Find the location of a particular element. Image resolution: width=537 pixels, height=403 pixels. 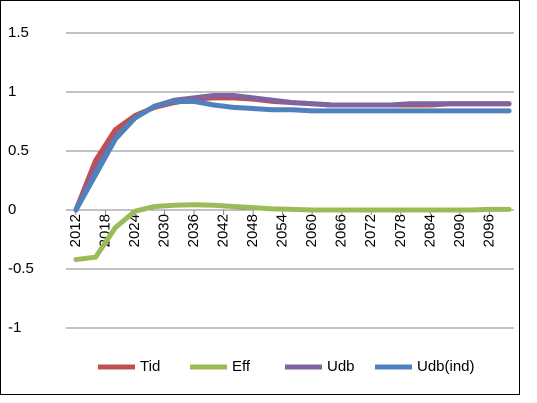

x-tick-label: 2012 is located at coordinates (75, 230).